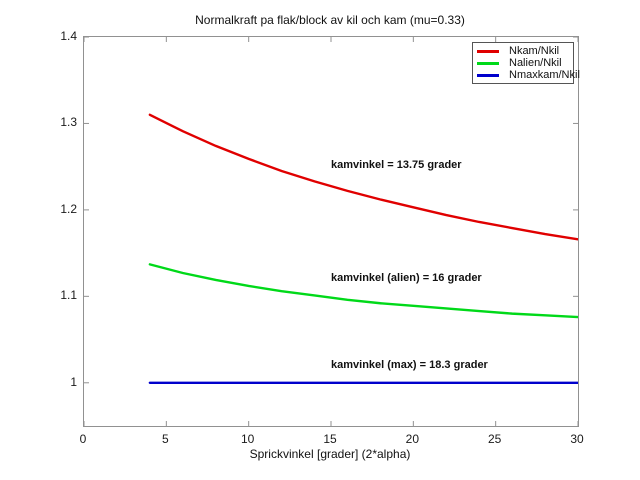  I want to click on curve-annotation: kamvinkel (max) = 18.3 grader, so click(409, 365).